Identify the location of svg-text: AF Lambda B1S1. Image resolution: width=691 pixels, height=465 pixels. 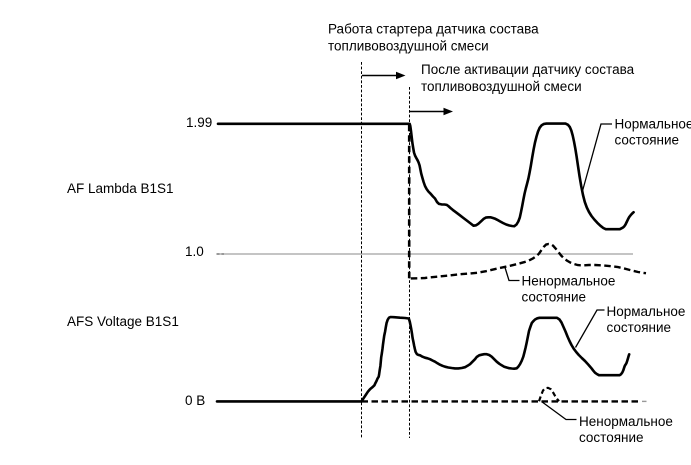
(120, 188).